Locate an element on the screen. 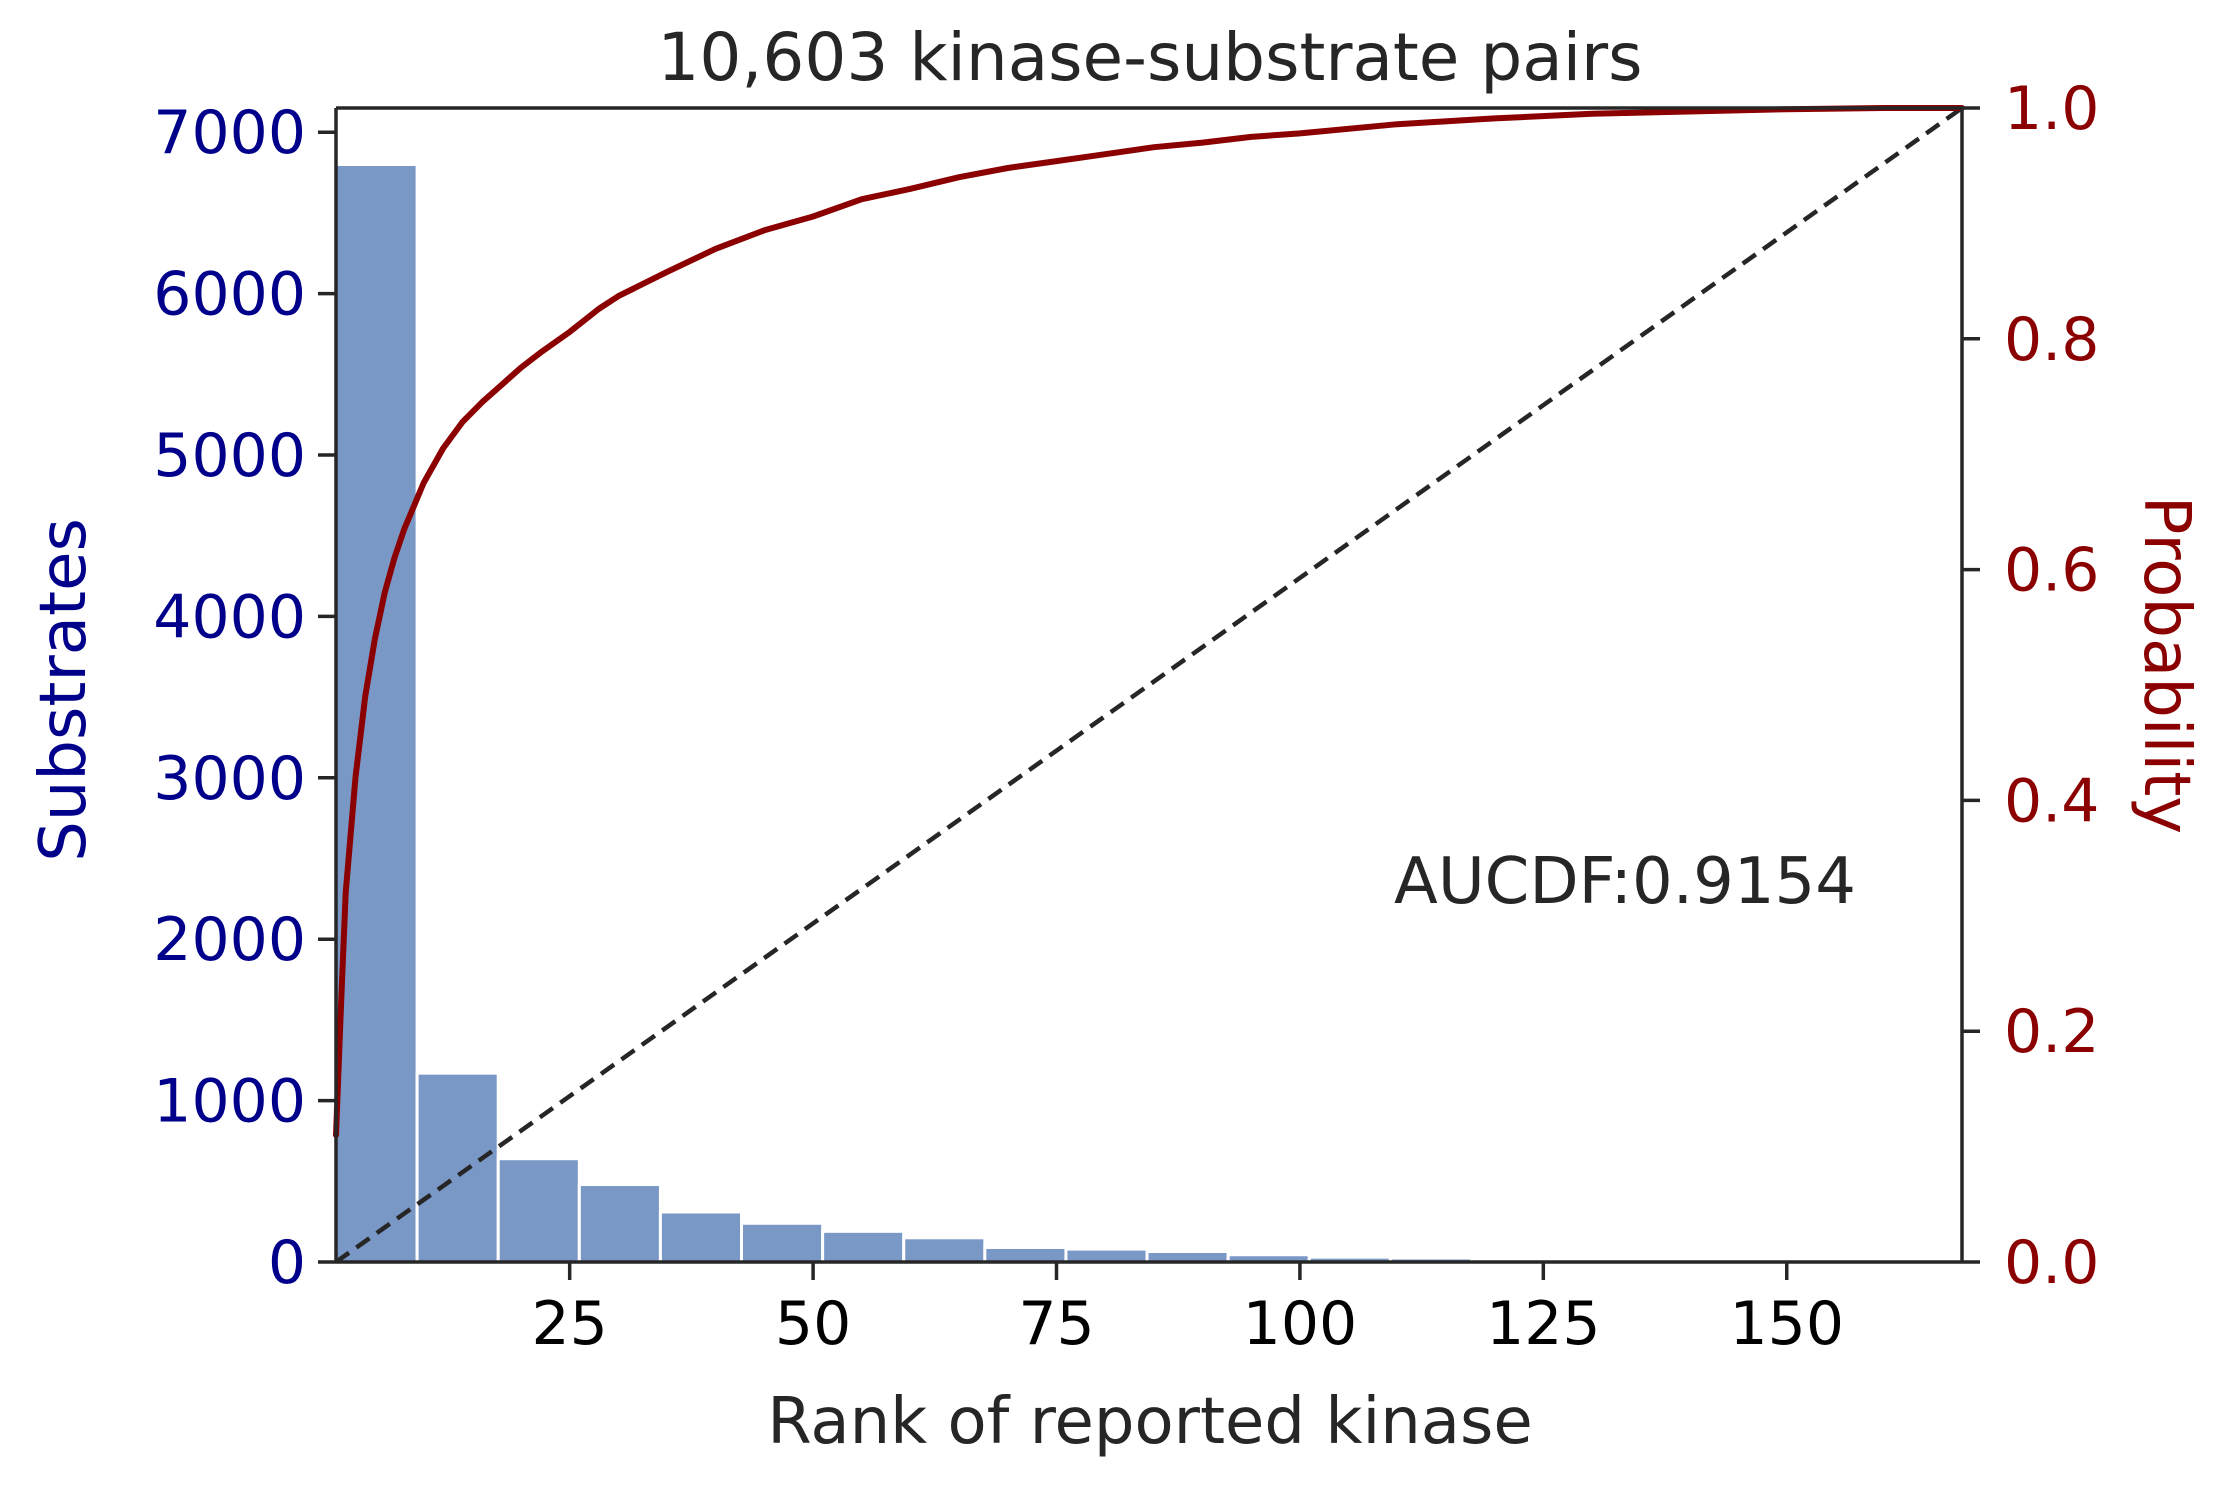 This screenshot has height=1488, width=2220. right-y-tick-label: 0.0 is located at coordinates (2051, 1263).